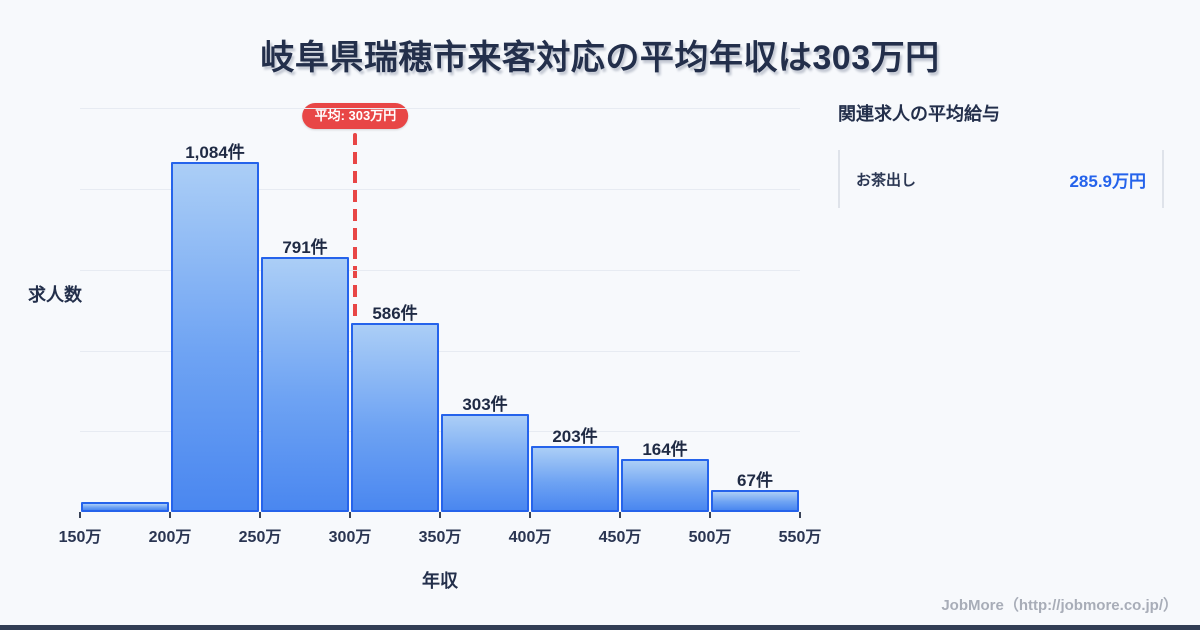  I want to click on related-jobs-panel: 関連求人の平均給与 お茶出し 285.9万円, so click(1001, 154).